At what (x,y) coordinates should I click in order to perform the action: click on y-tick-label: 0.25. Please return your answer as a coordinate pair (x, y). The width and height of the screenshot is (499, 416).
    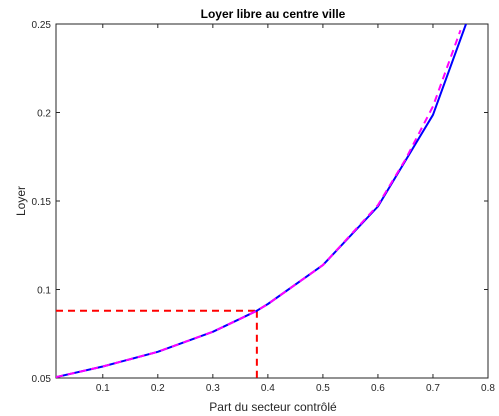
    Looking at the image, I should click on (42, 25).